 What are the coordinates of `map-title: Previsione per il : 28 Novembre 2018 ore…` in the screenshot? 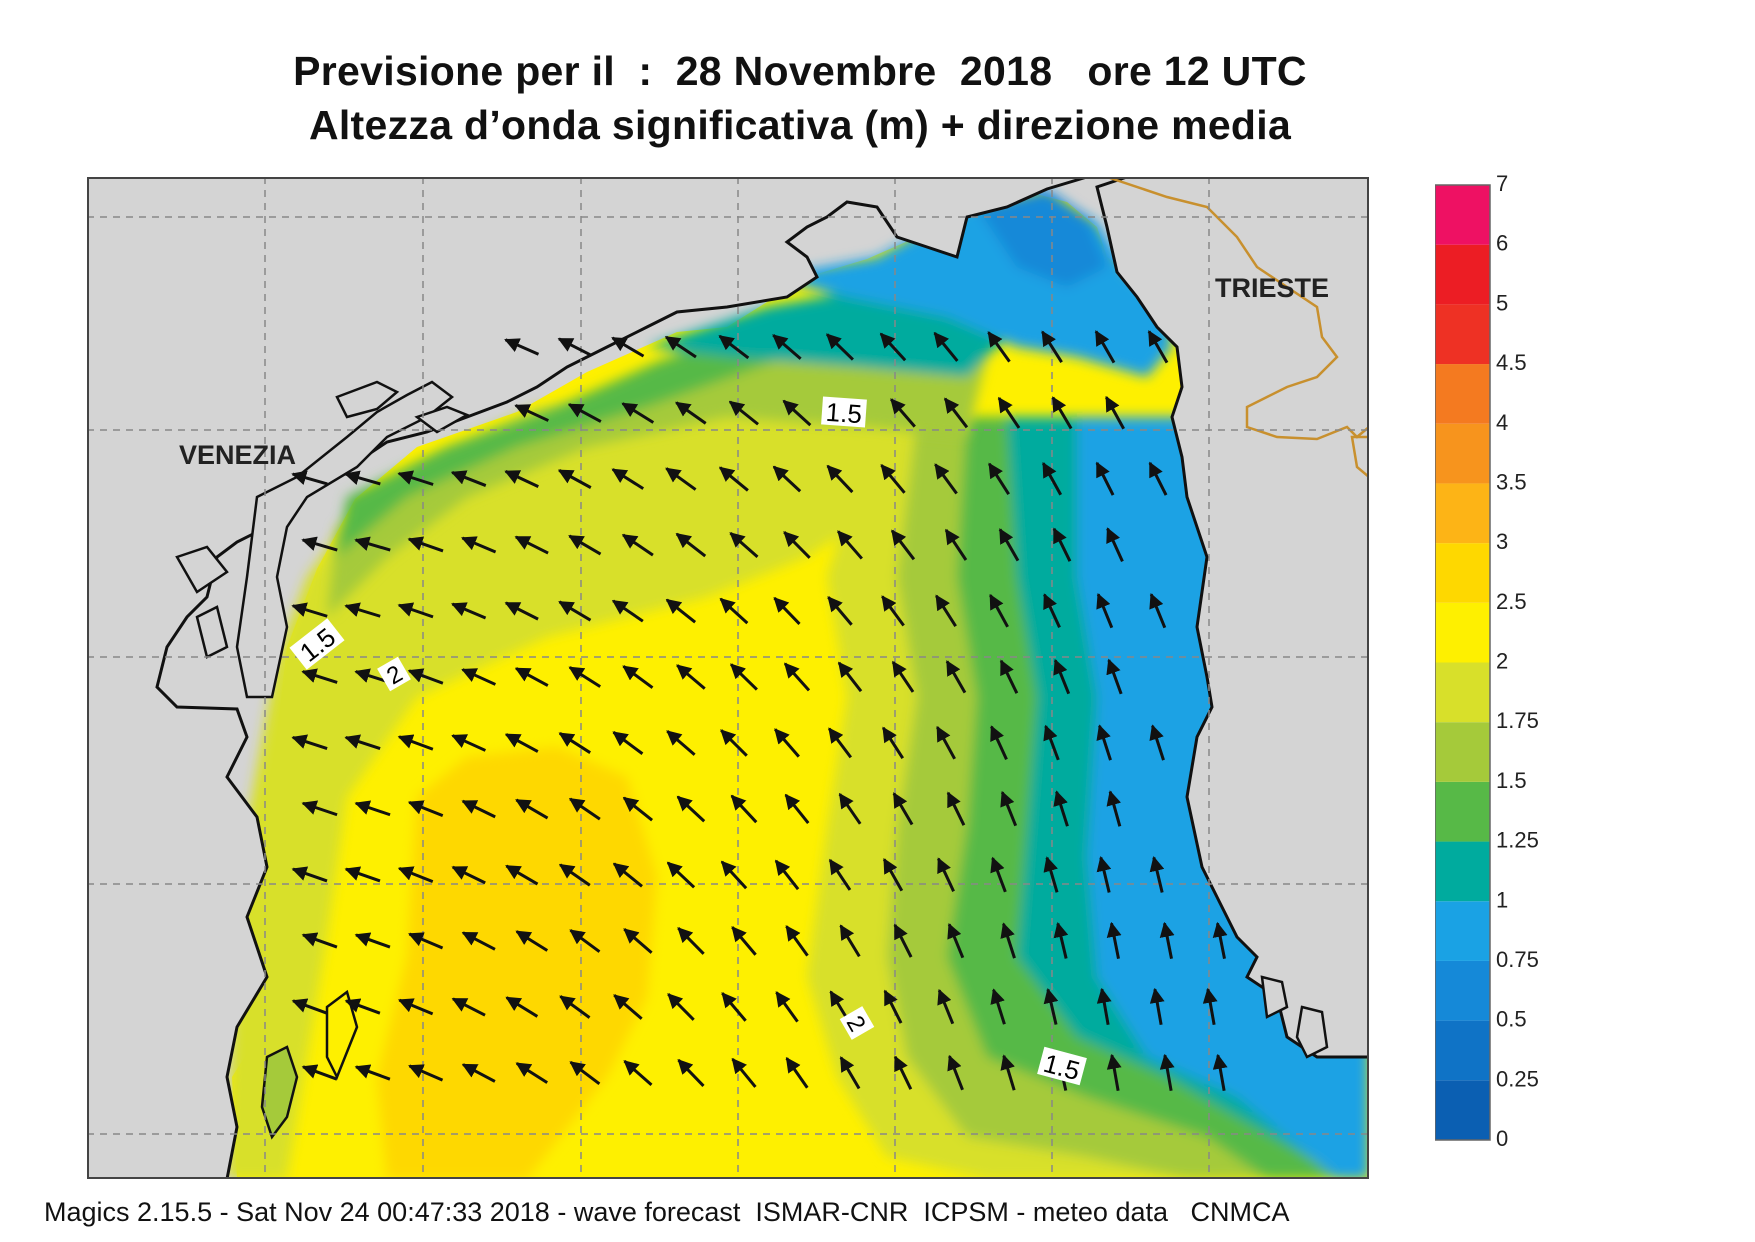 It's located at (800, 71).